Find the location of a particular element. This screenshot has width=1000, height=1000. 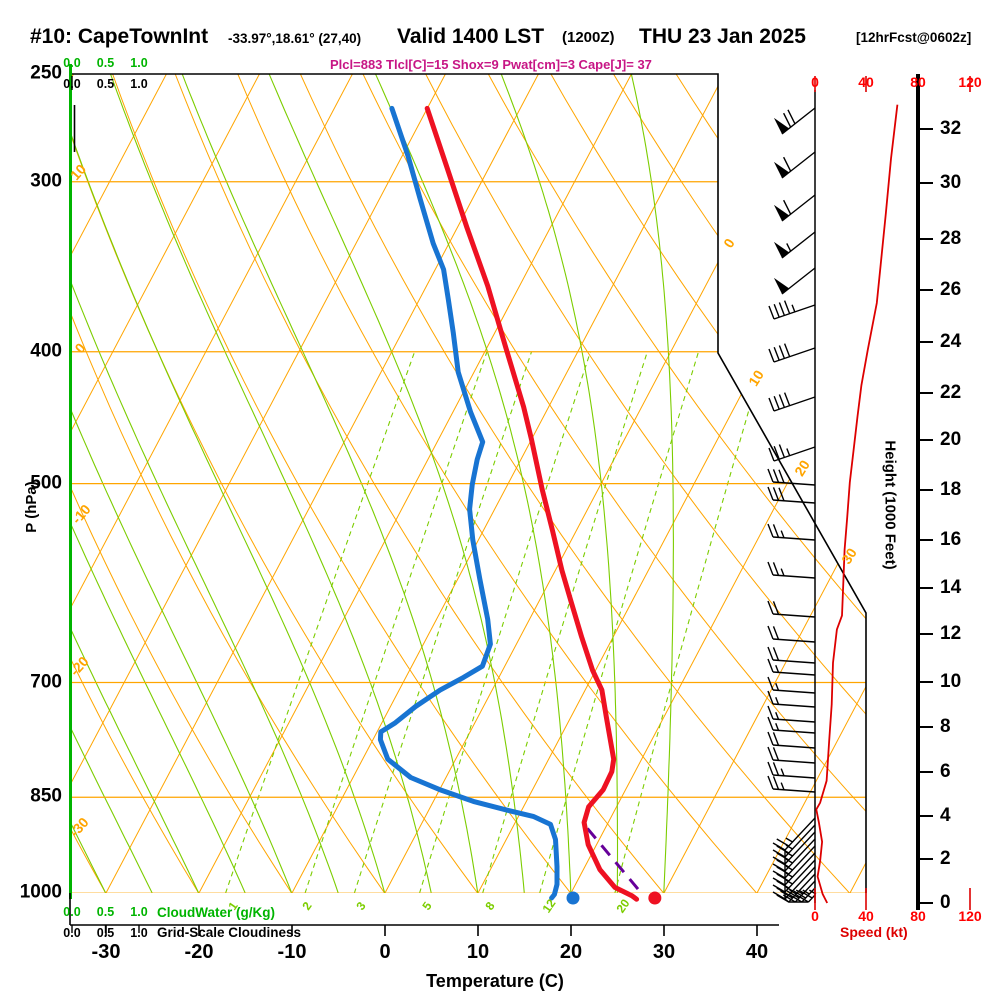

height-tick-label: 30 is located at coordinates (951, 183).